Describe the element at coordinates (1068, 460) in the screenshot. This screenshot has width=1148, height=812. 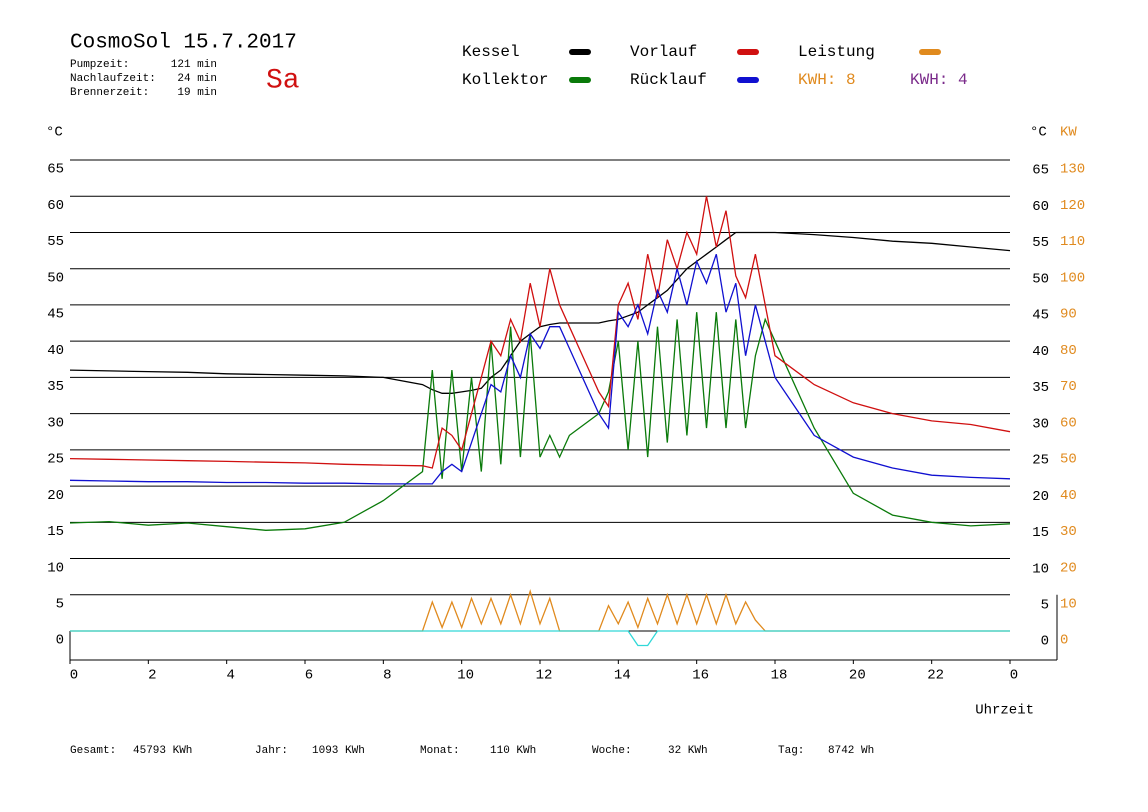
I see `y2-tick-label: 50` at that location.